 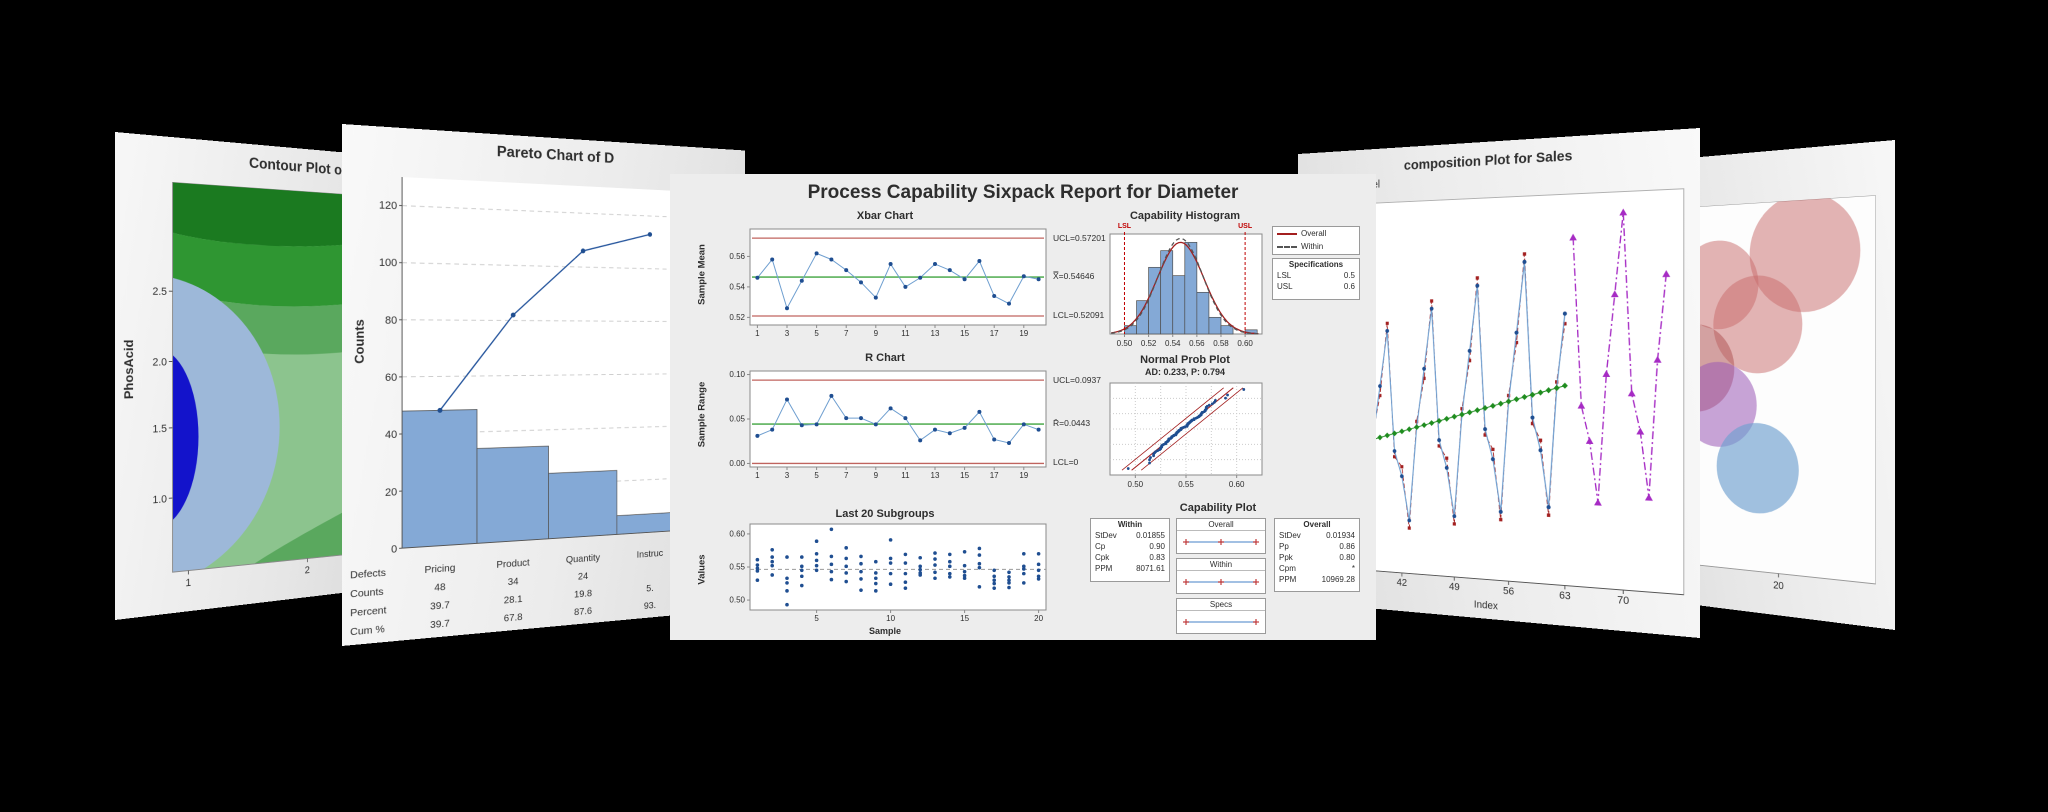 What do you see at coordinates (1079, 238) in the screenshot?
I see `xbar-ucl-label: UCL=0.57201` at bounding box center [1079, 238].